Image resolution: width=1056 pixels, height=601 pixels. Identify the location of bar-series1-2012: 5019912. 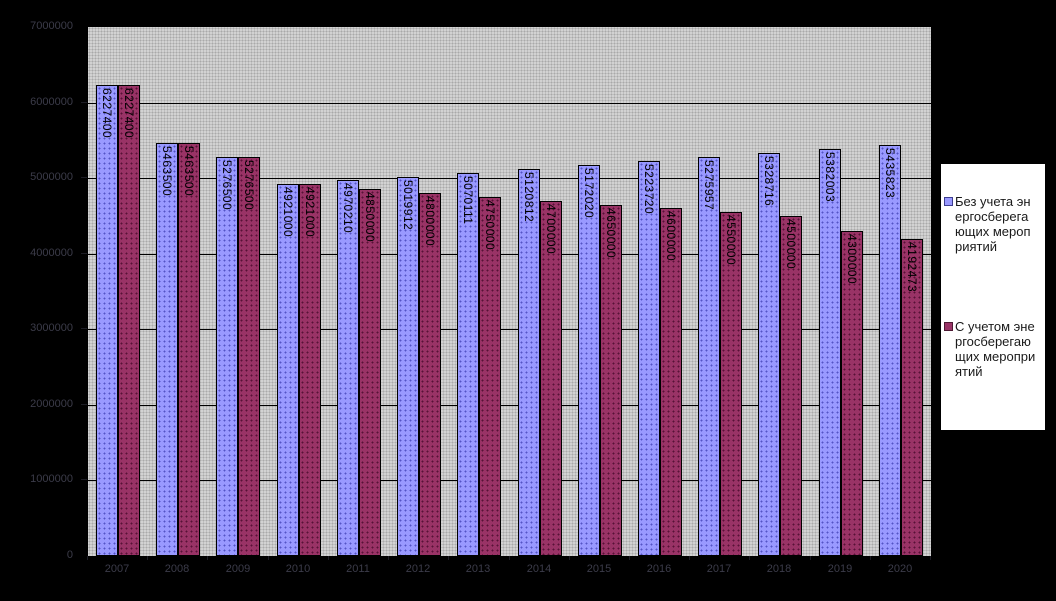
(408, 366).